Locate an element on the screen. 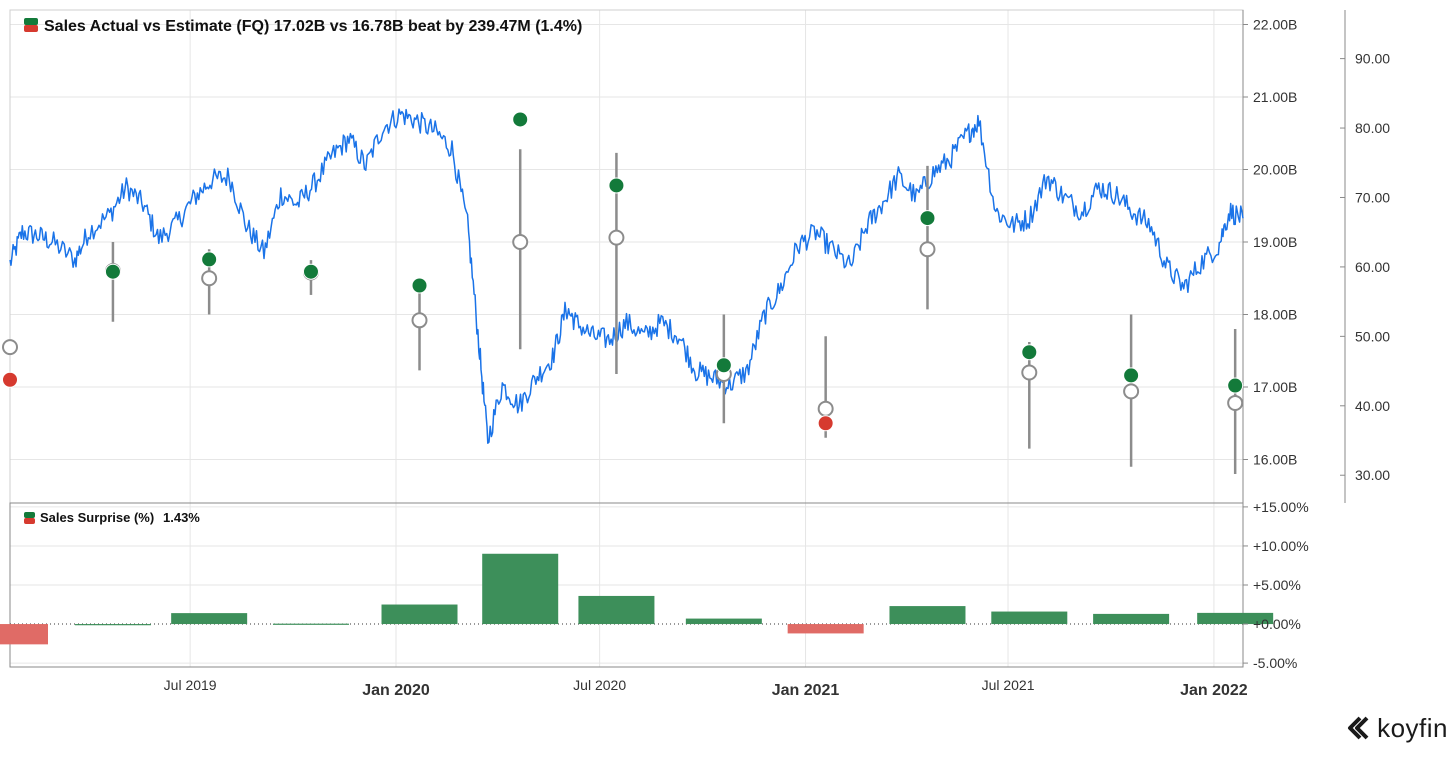  surprise-axis-label: +5.00% is located at coordinates (1277, 585).